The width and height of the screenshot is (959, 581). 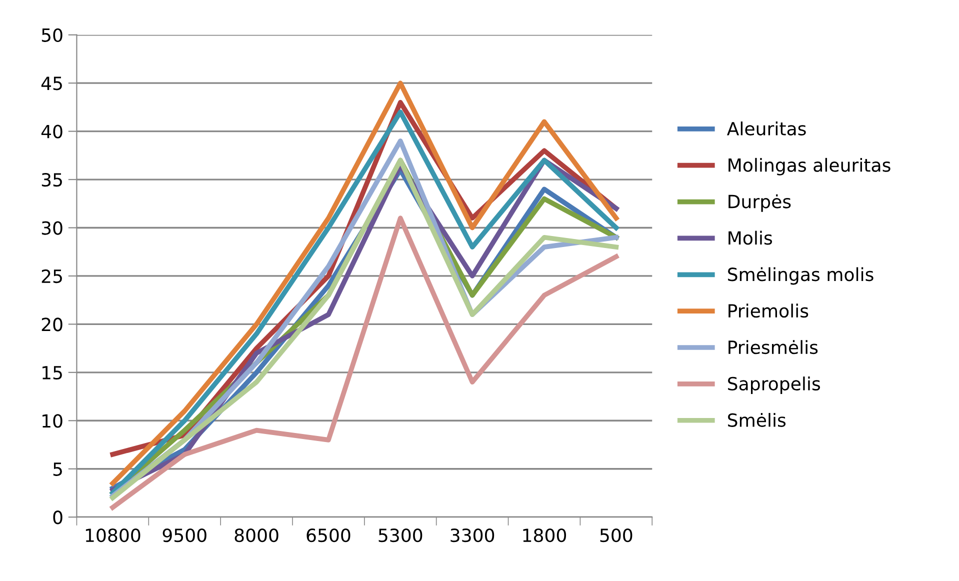 I want to click on x-tick-label: 1800, so click(x=544, y=535).